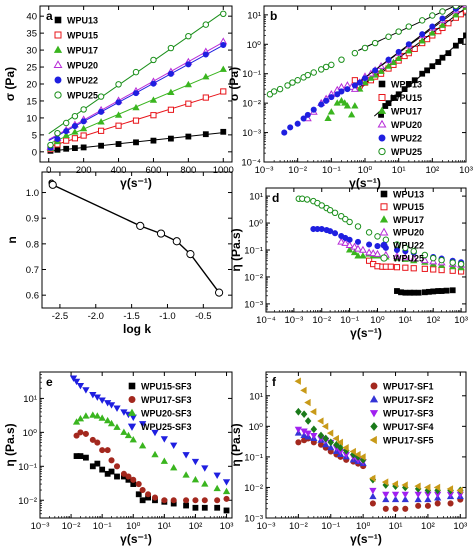  What do you see at coordinates (234, 84) in the screenshot?
I see `y-axis-title: σ (Pa)` at bounding box center [234, 84].